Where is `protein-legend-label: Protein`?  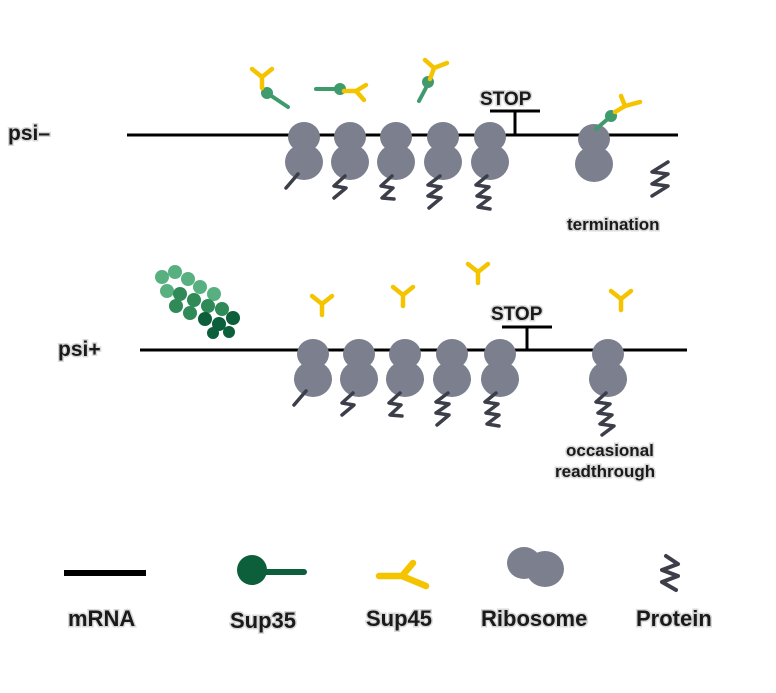 protein-legend-label: Protein is located at coordinates (674, 618).